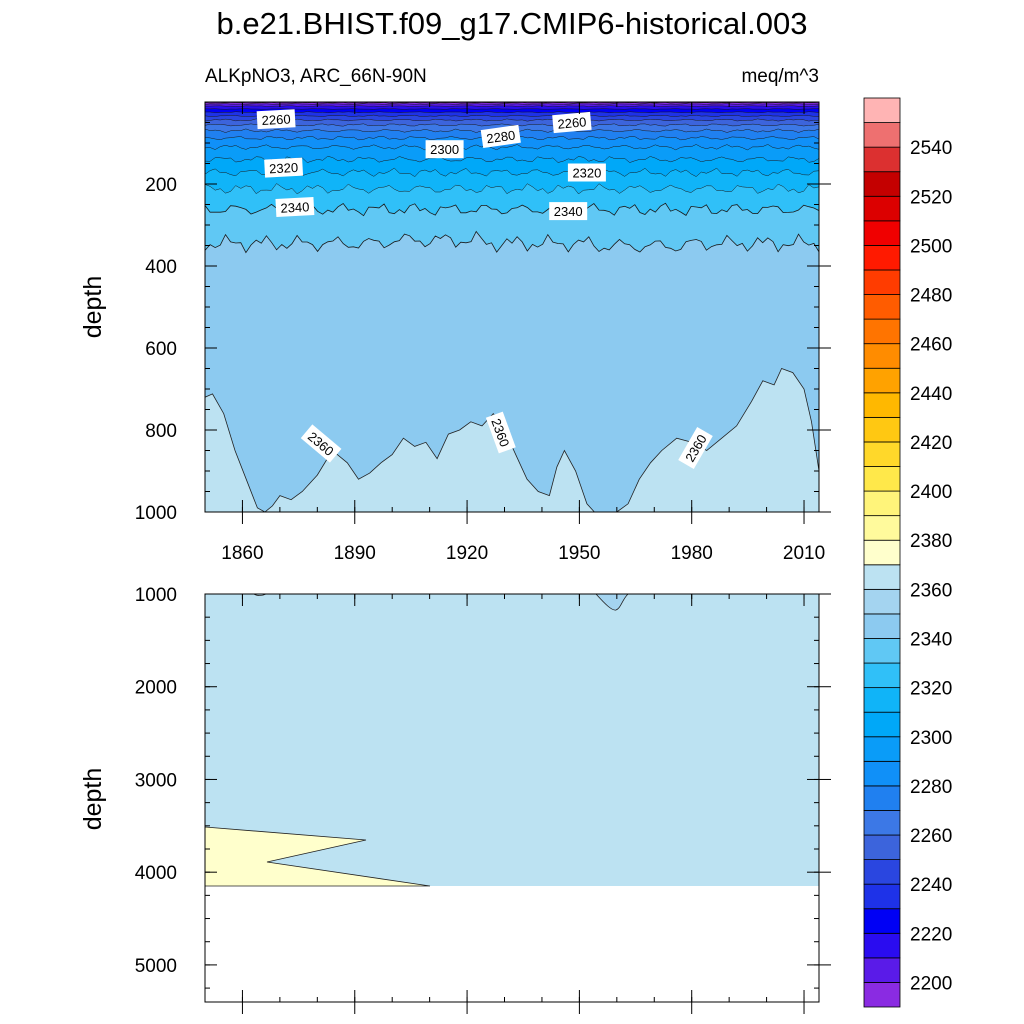 Image resolution: width=1024 pixels, height=1024 pixels. Describe the element at coordinates (692, 553) in the screenshot. I see `x-tick-label: 1980` at that location.